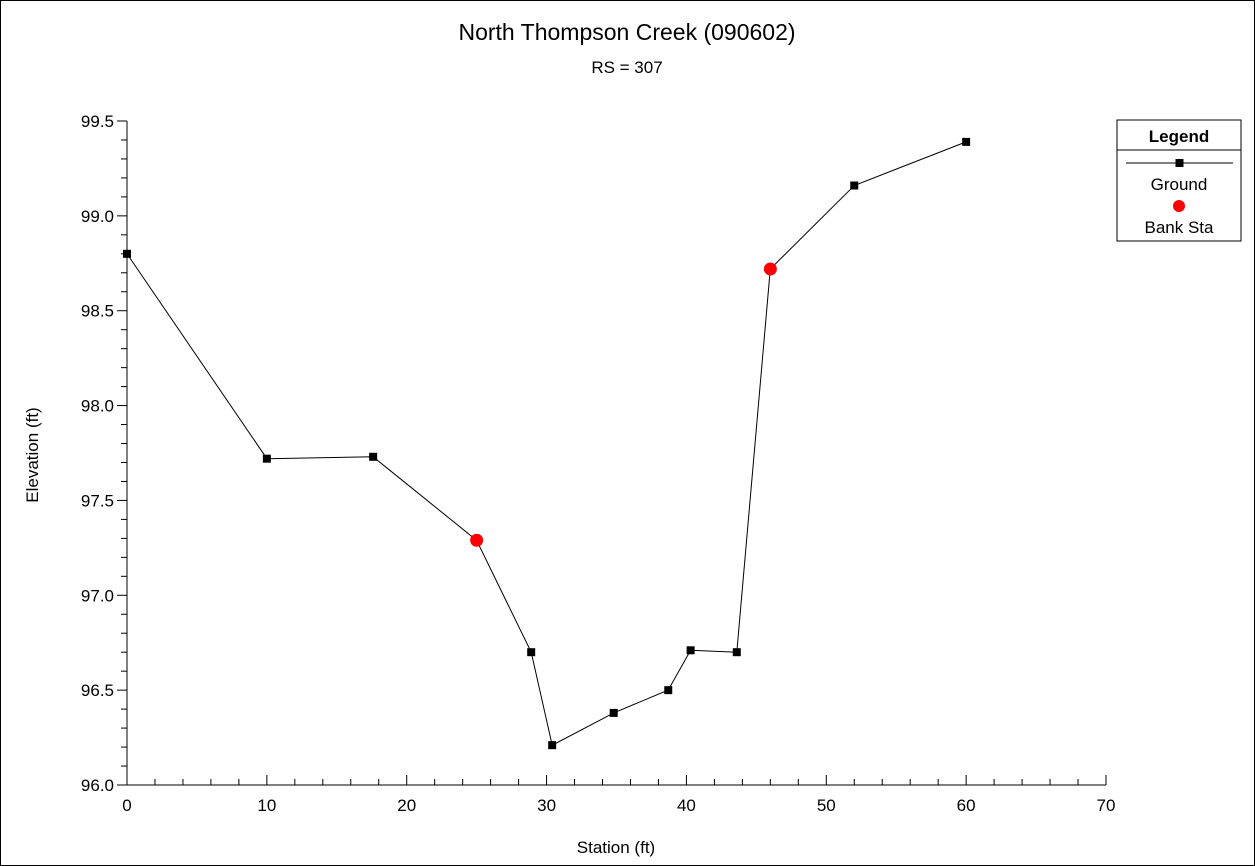  What do you see at coordinates (266, 805) in the screenshot?
I see `x-tick-label: 10` at bounding box center [266, 805].